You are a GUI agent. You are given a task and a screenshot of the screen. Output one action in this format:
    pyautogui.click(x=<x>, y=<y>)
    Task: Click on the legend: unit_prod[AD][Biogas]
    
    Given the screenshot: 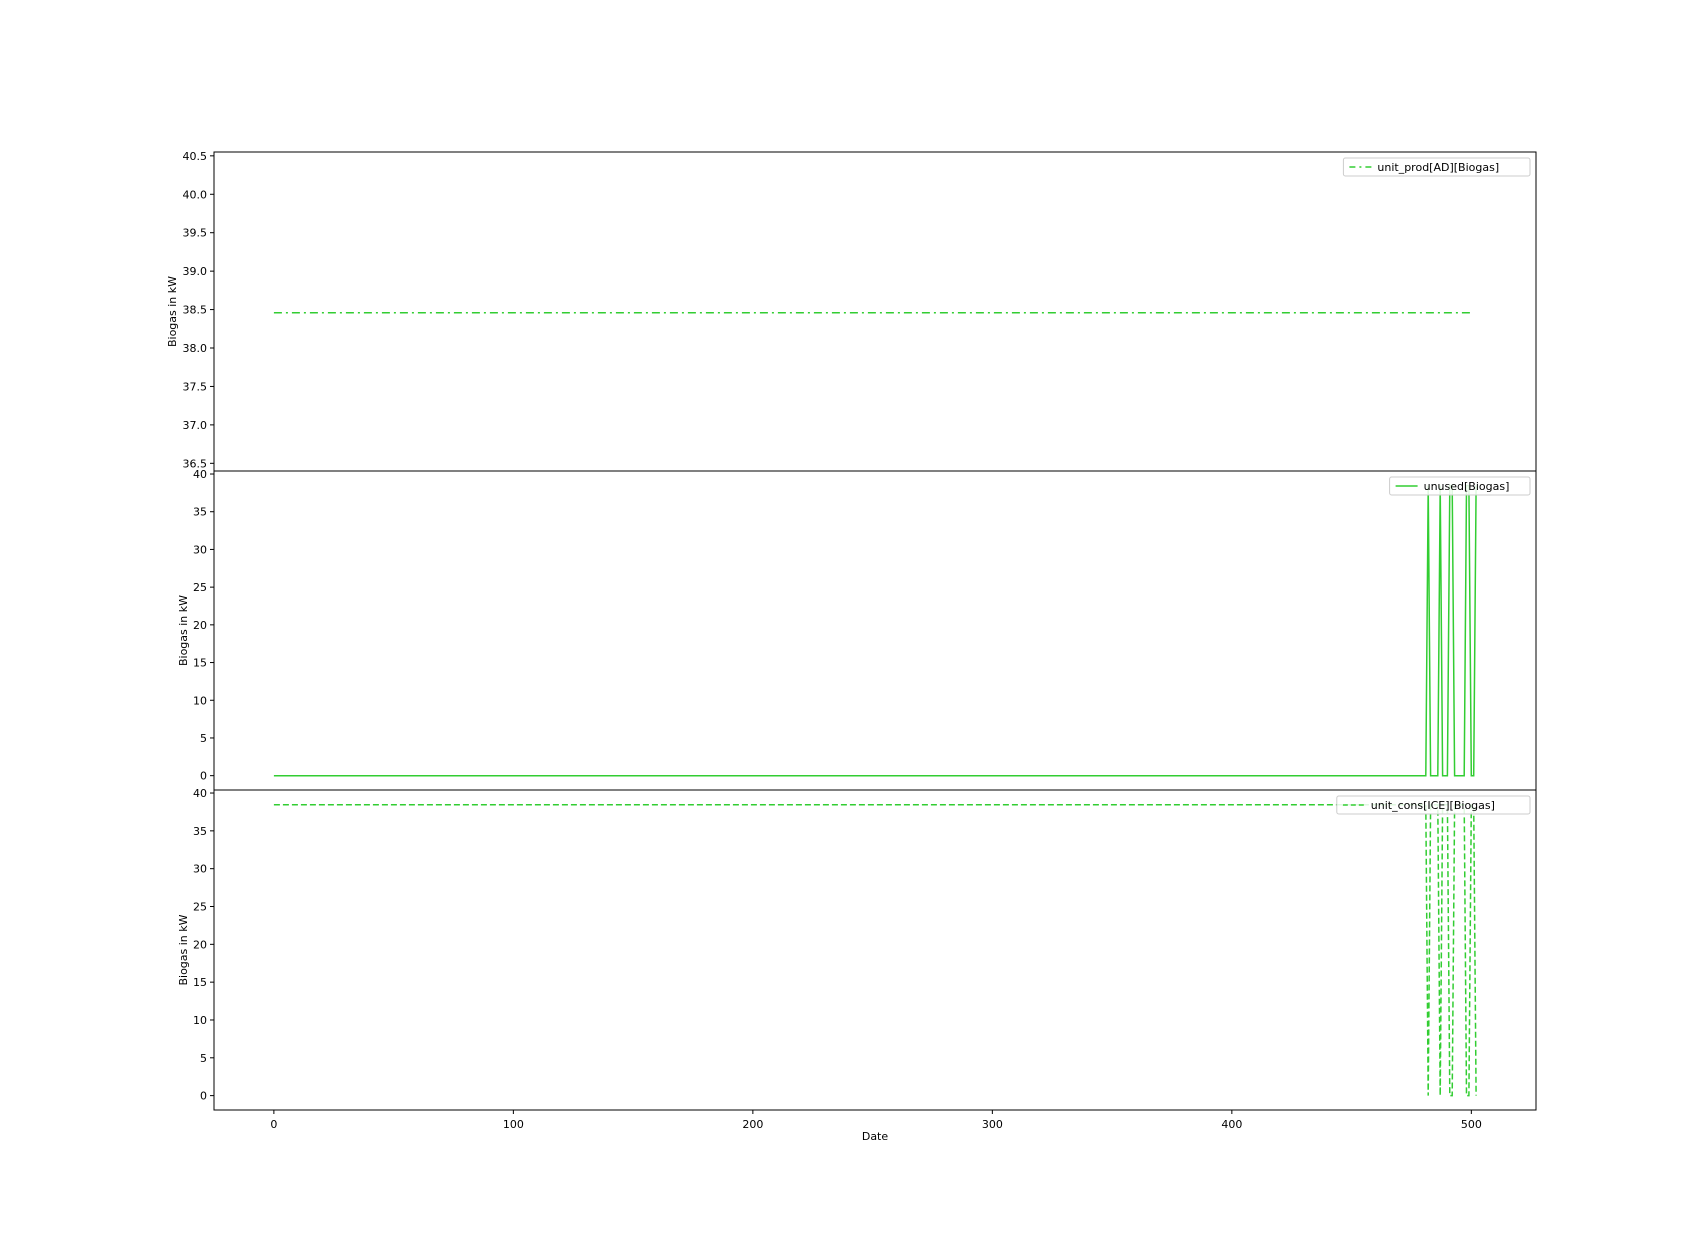 What is the action you would take?
    pyautogui.click(x=1436, y=167)
    